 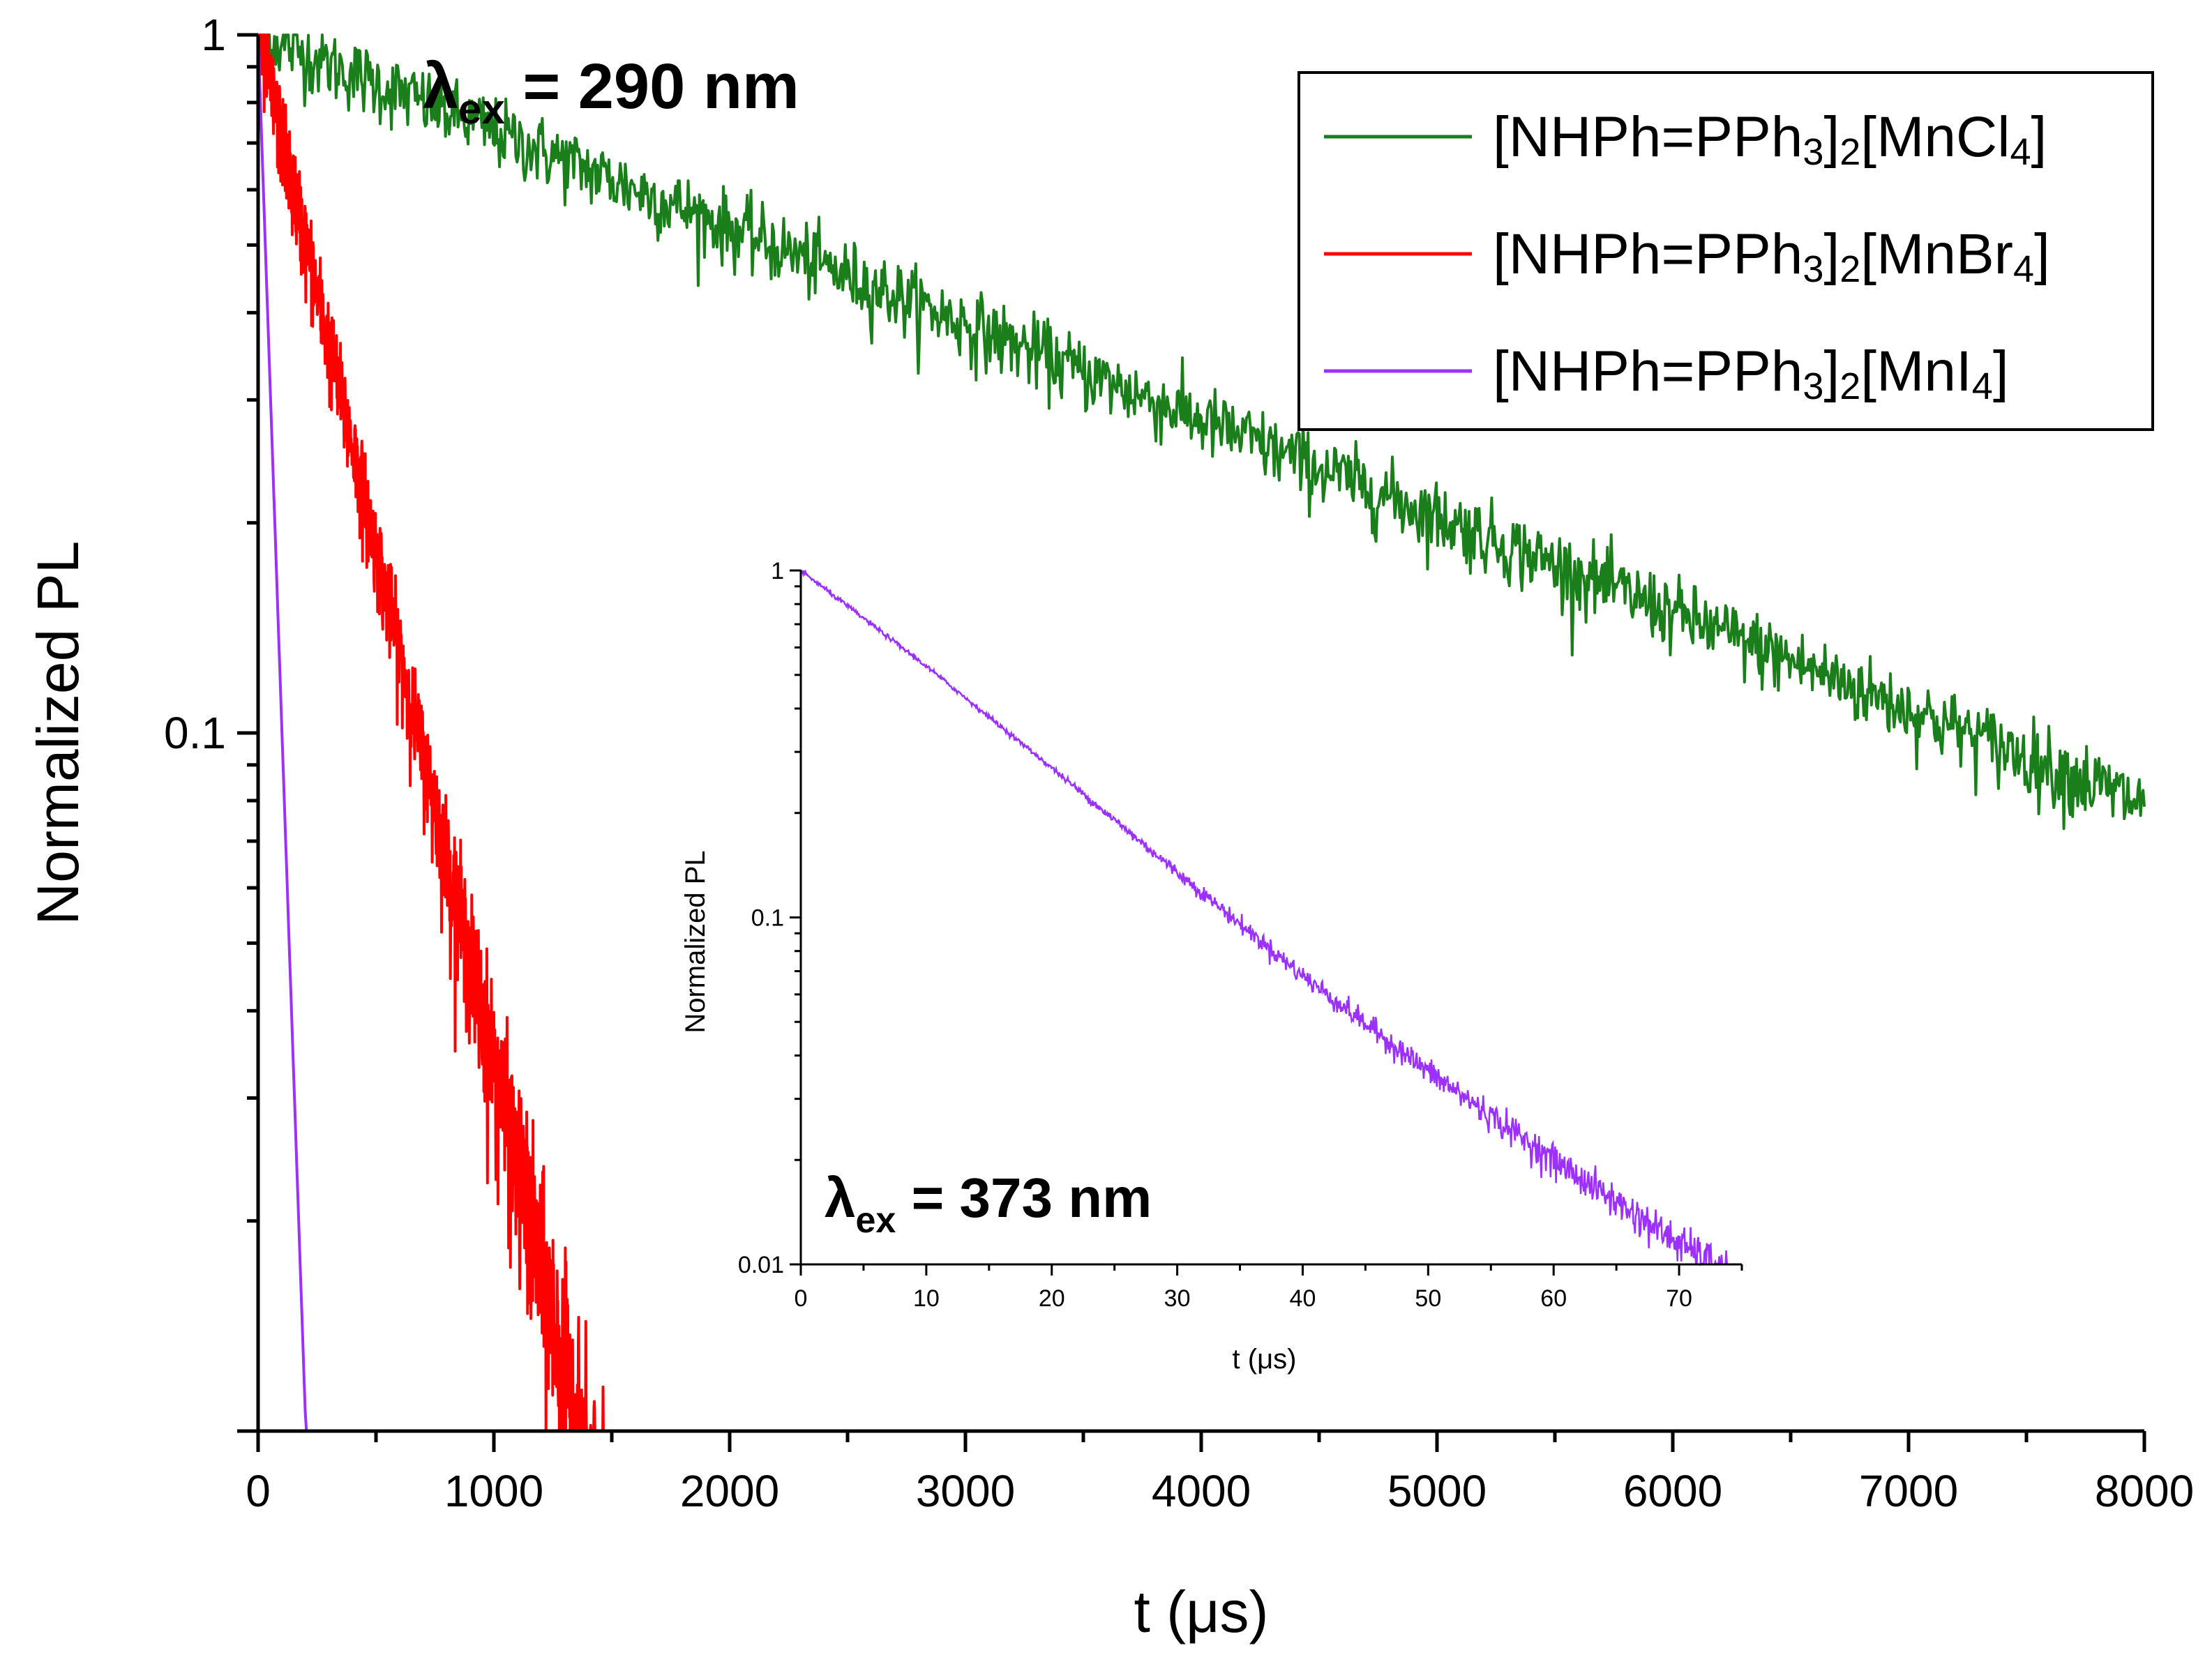 I want to click on inset-x-tick-label: 30, so click(x=1177, y=1298).